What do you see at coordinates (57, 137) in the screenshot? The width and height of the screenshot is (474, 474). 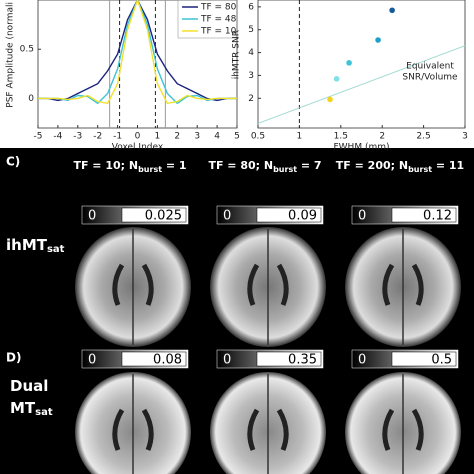 I see `x-tick-label: -4` at bounding box center [57, 137].